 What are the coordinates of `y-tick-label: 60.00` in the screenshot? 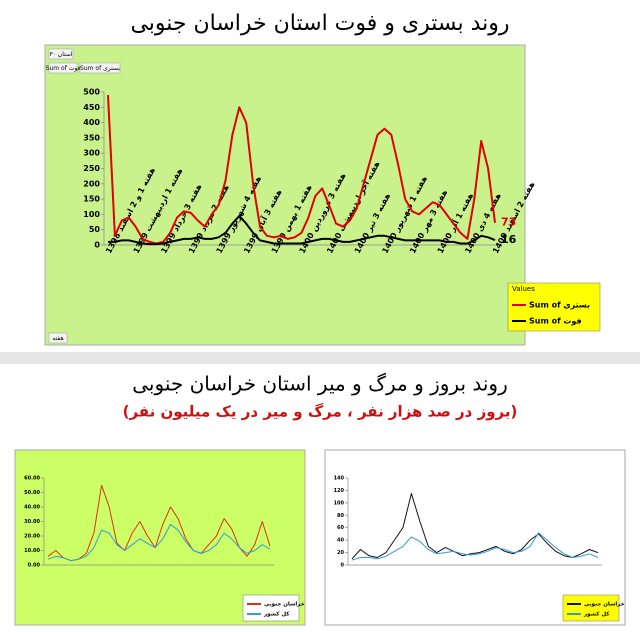 It's located at (32, 479).